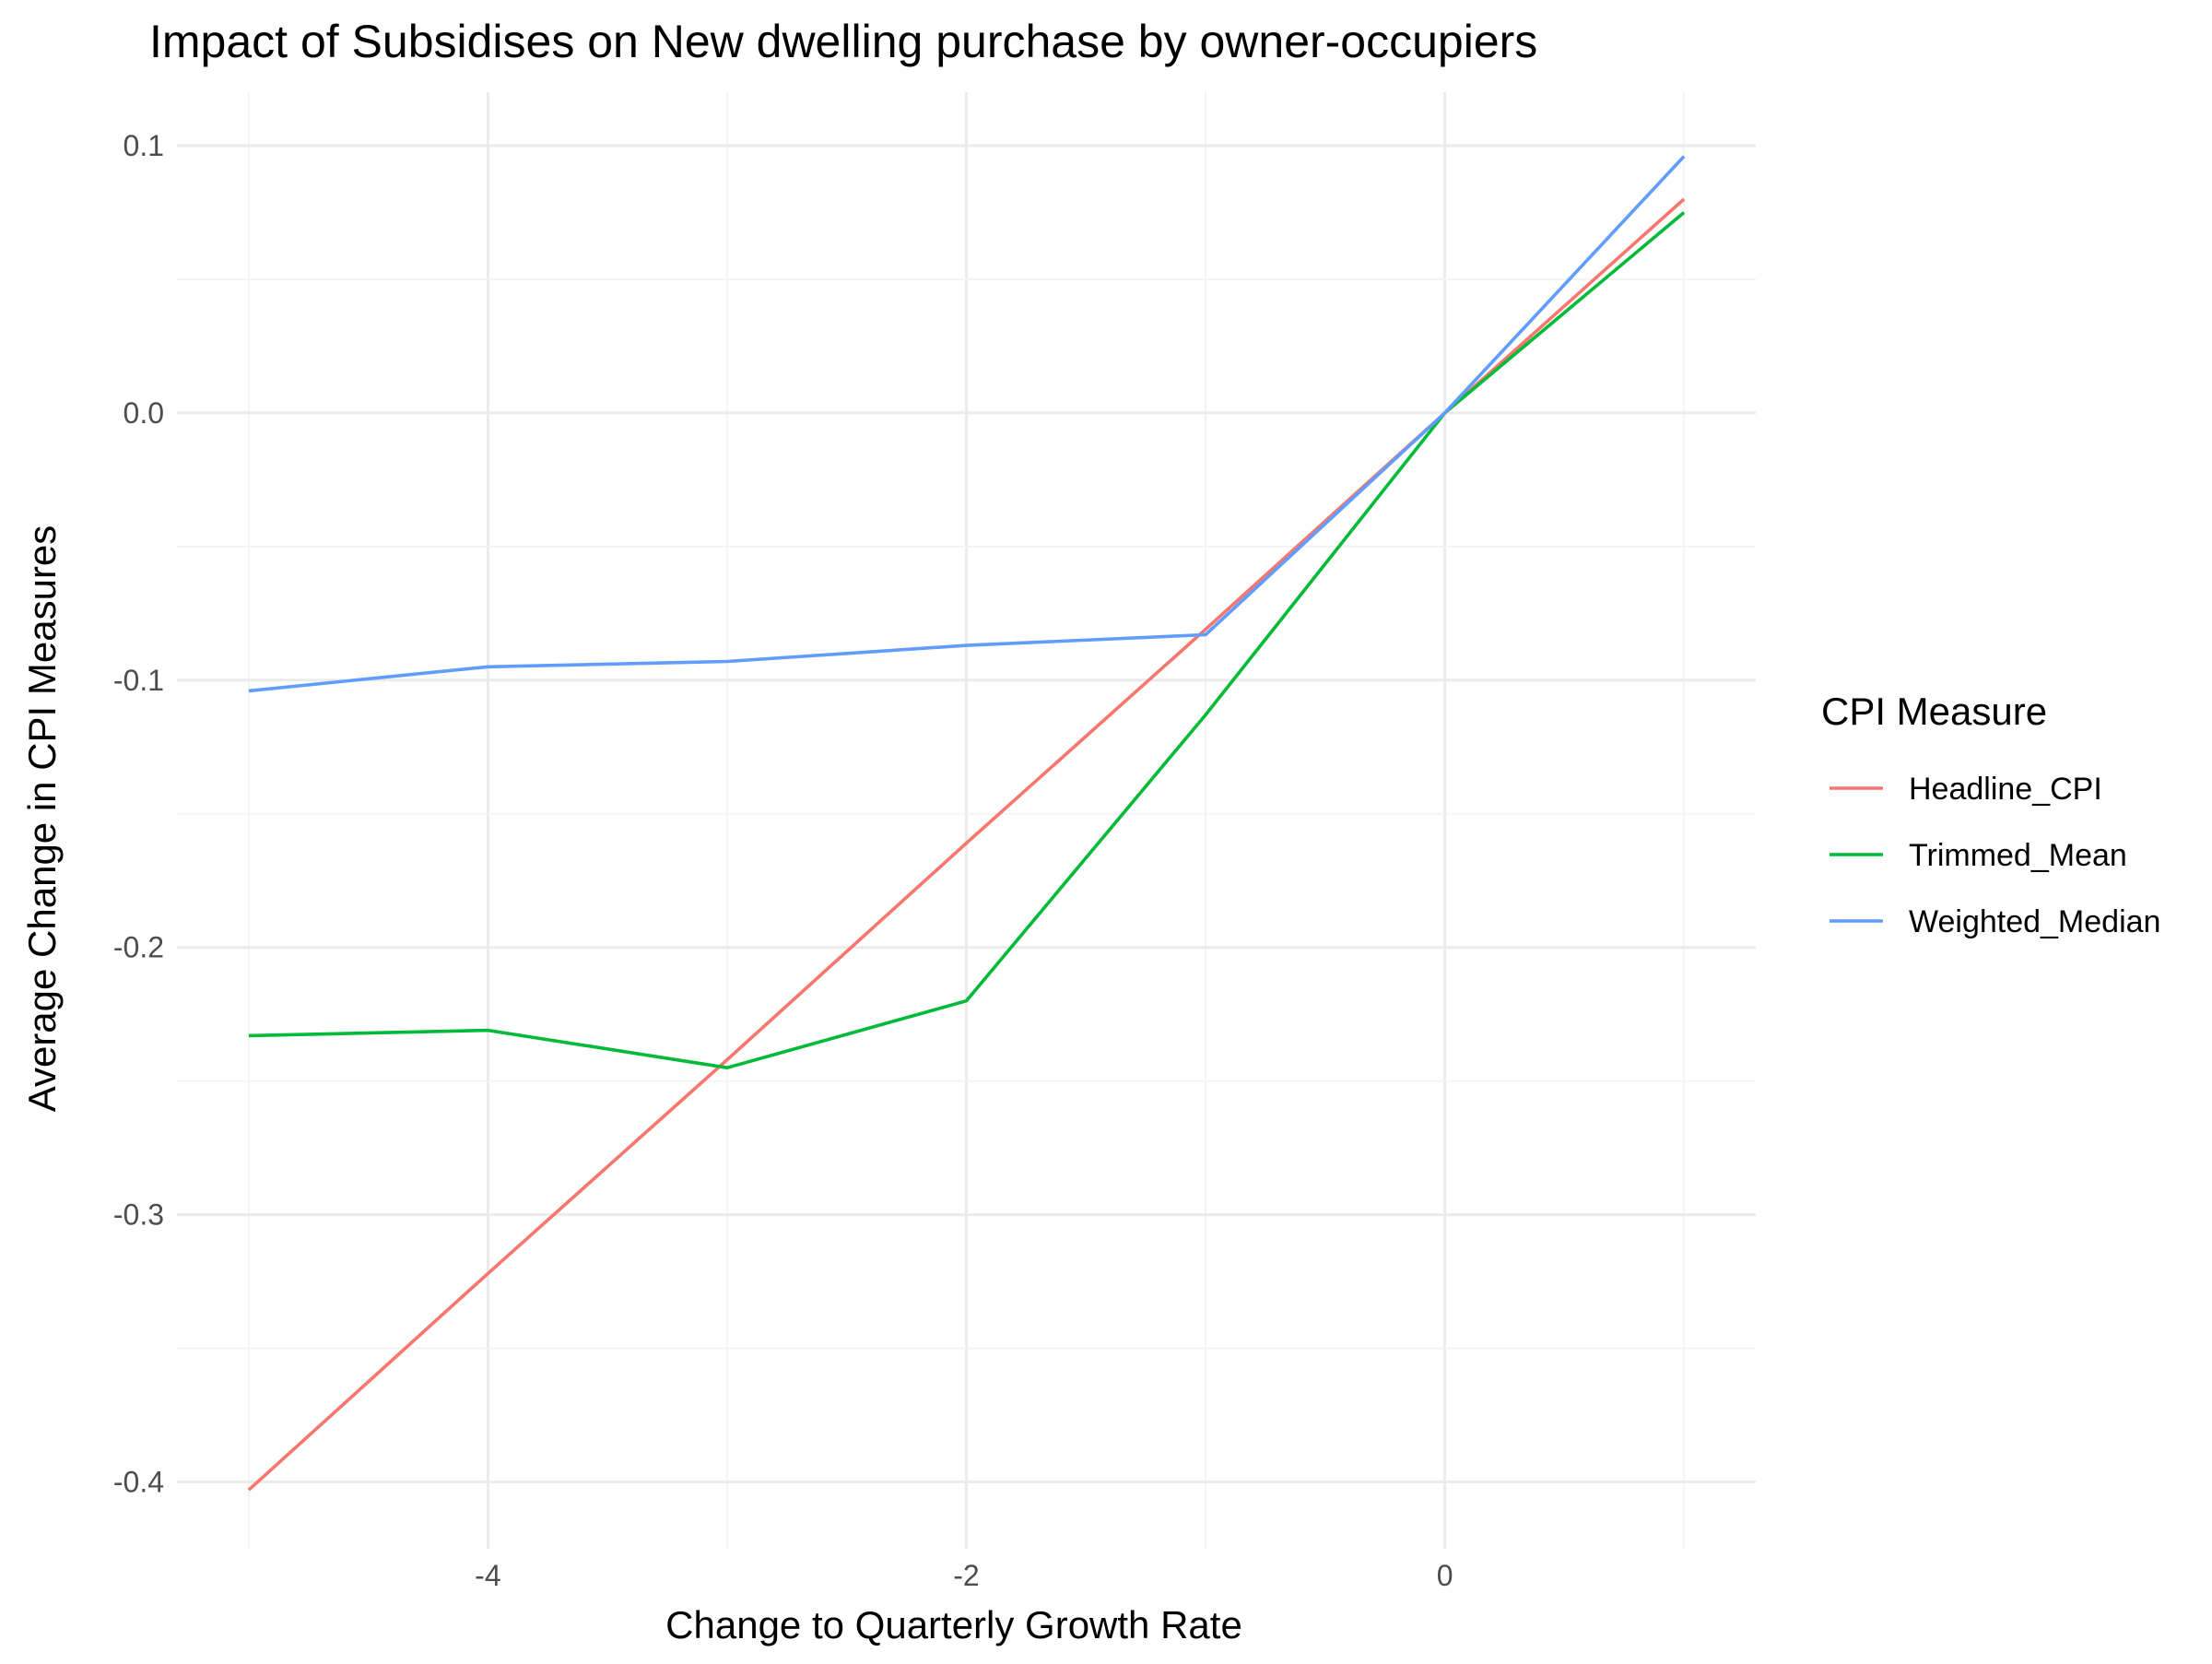 This screenshot has width=2212, height=1664. I want to click on y-tick-label: -0.4, so click(138, 1482).